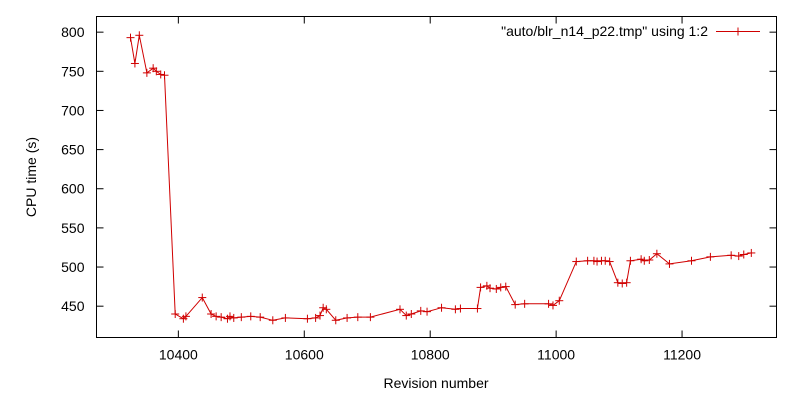 The image size is (800, 400). What do you see at coordinates (73, 150) in the screenshot?
I see `y-tick-label: 650` at bounding box center [73, 150].